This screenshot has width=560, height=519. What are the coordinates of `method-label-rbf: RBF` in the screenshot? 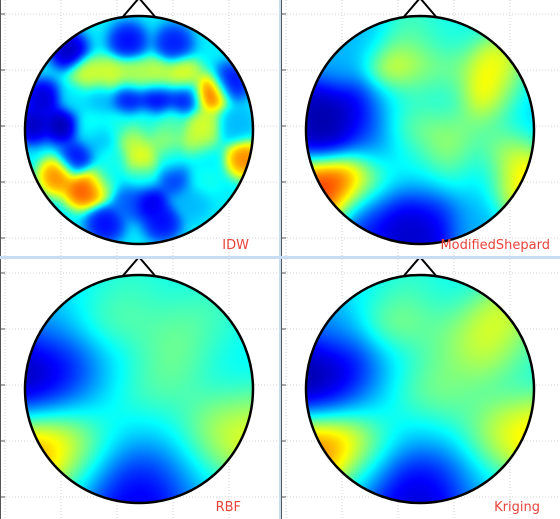 It's located at (228, 507).